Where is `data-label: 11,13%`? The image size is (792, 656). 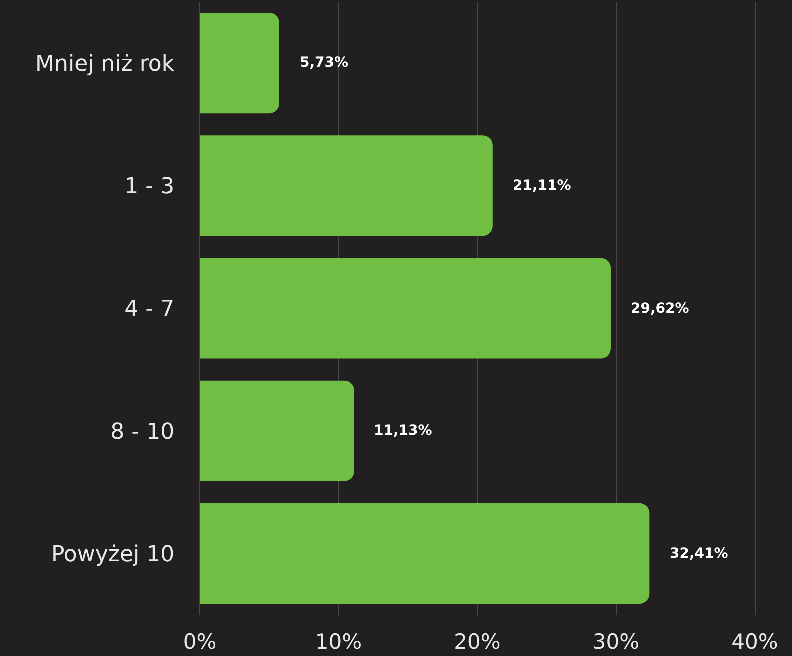 data-label: 11,13% is located at coordinates (403, 431).